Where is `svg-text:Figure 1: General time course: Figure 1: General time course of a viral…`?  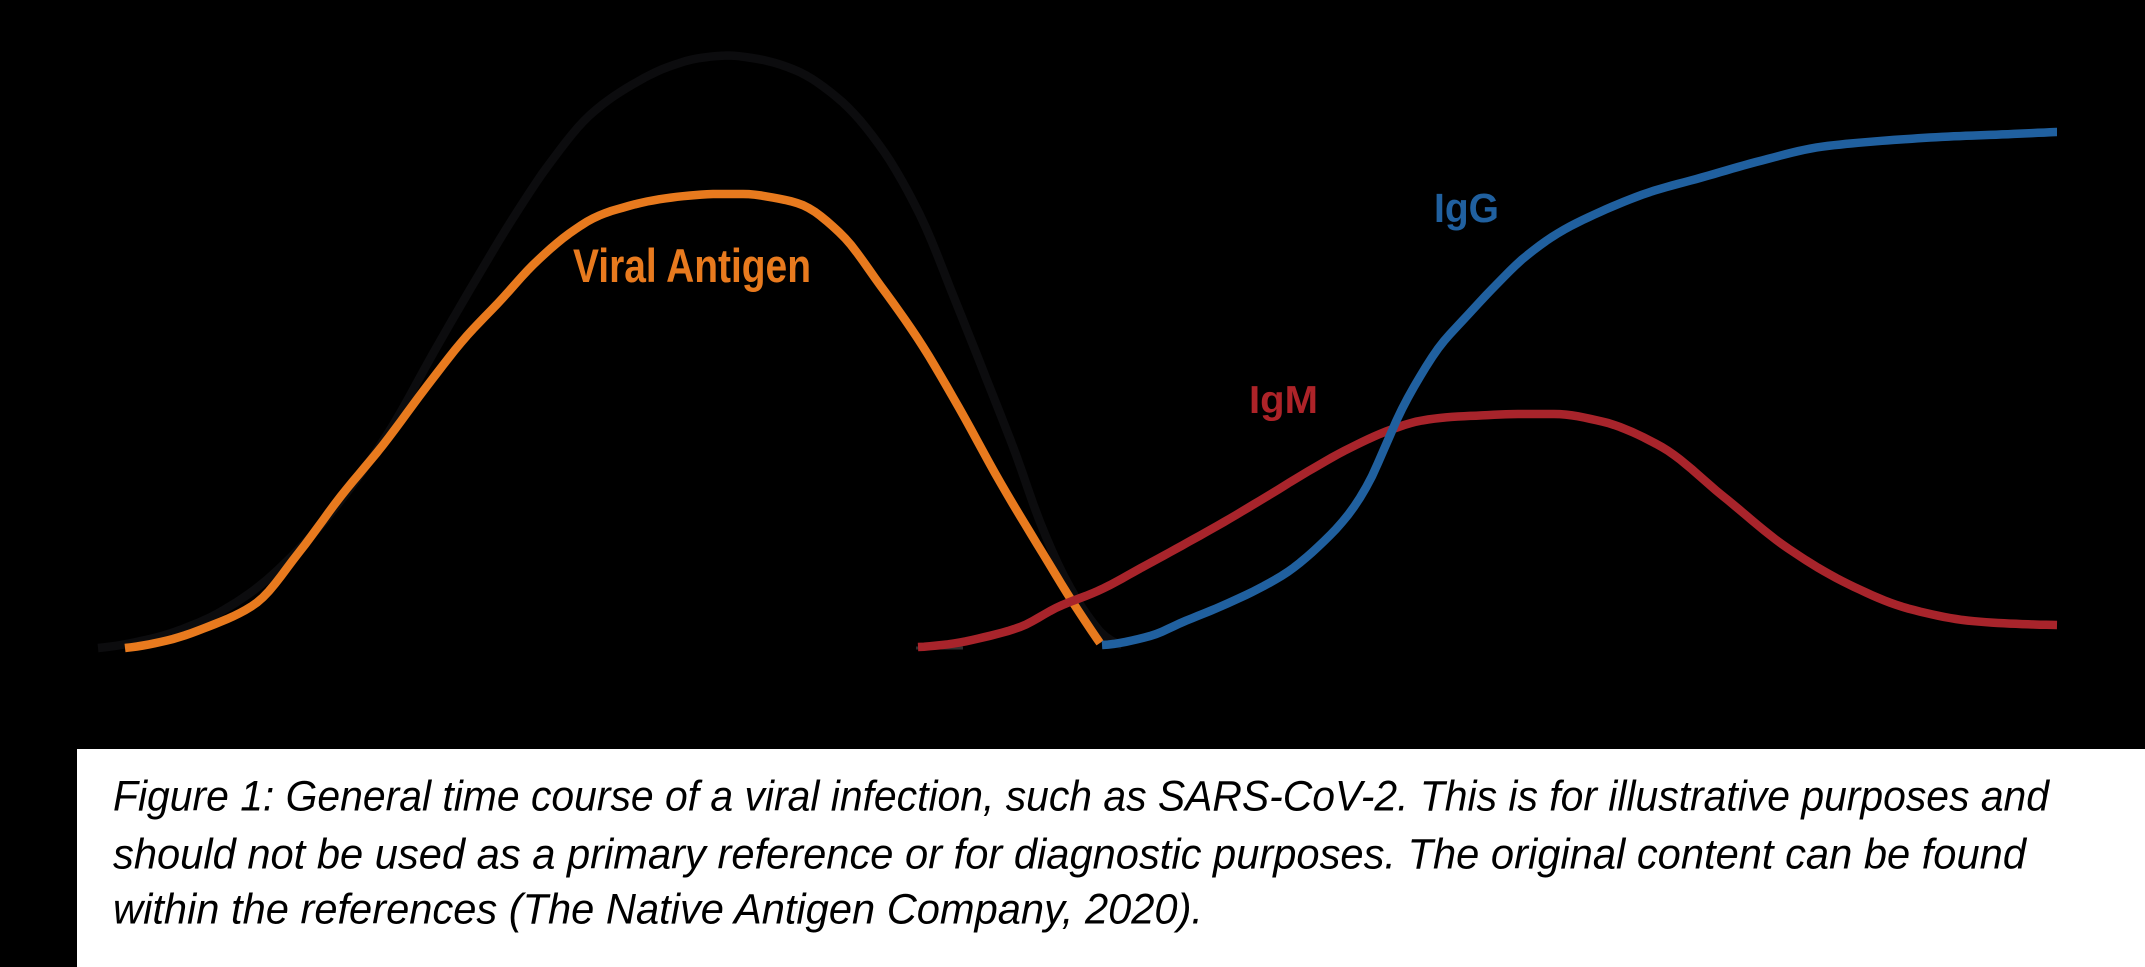 svg-text:Figure 1: General time course: Figure 1: General time course of a viral… is located at coordinates (1082, 797).